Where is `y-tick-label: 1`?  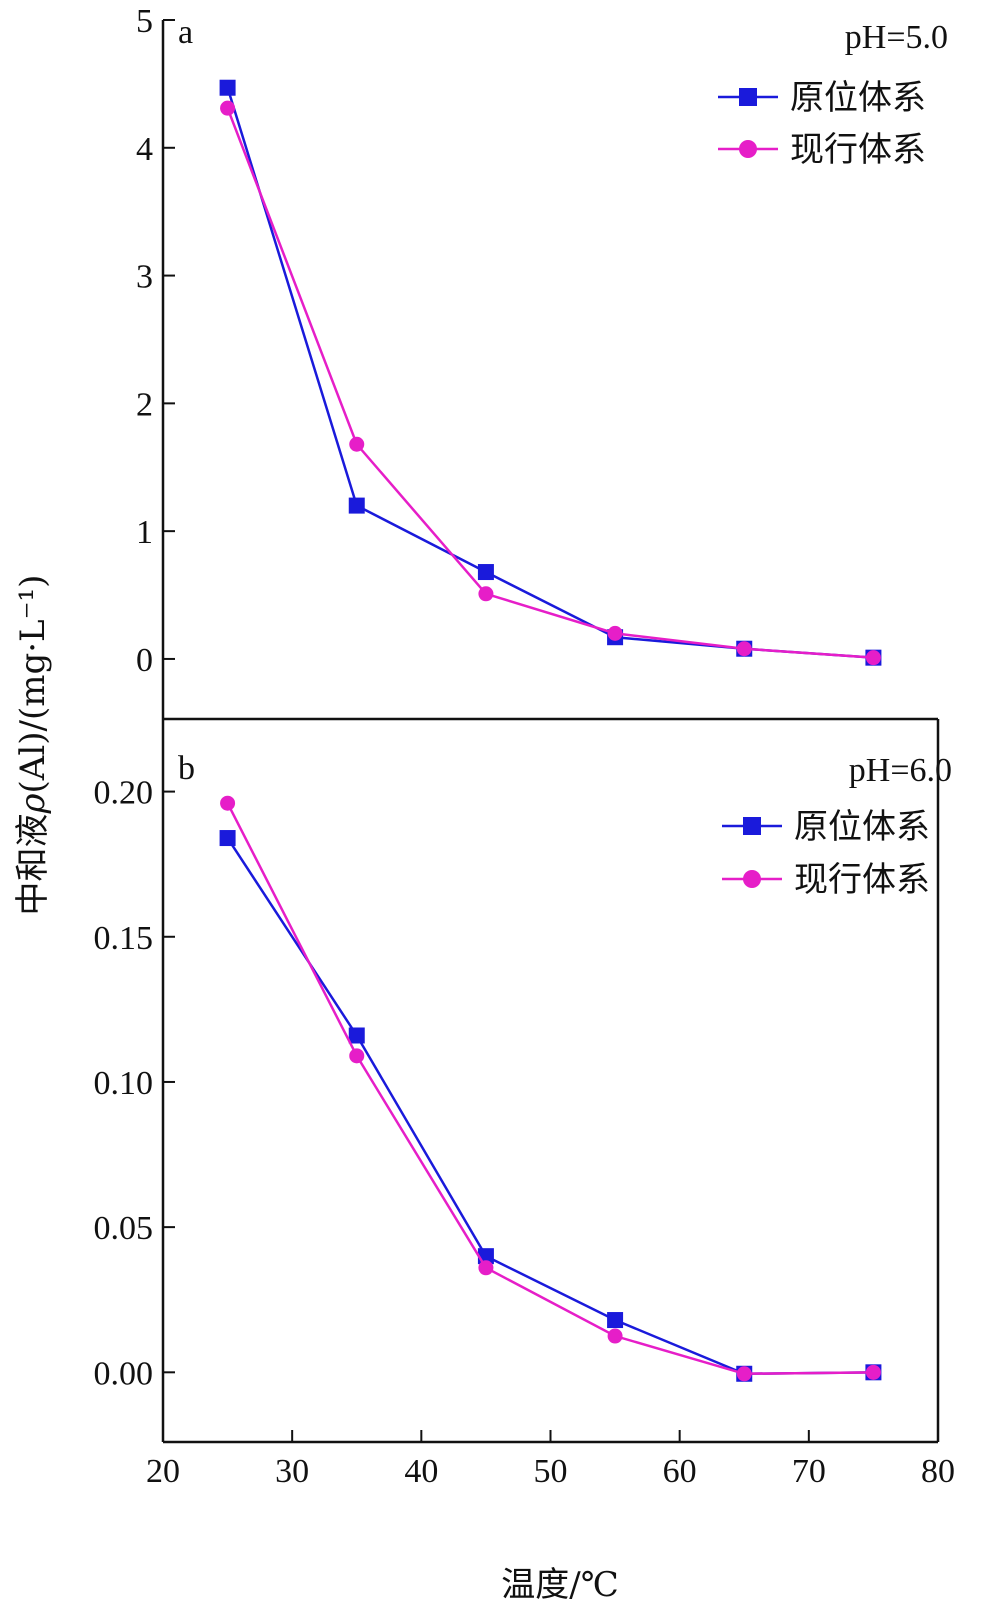
y-tick-label: 1 is located at coordinates (144, 532).